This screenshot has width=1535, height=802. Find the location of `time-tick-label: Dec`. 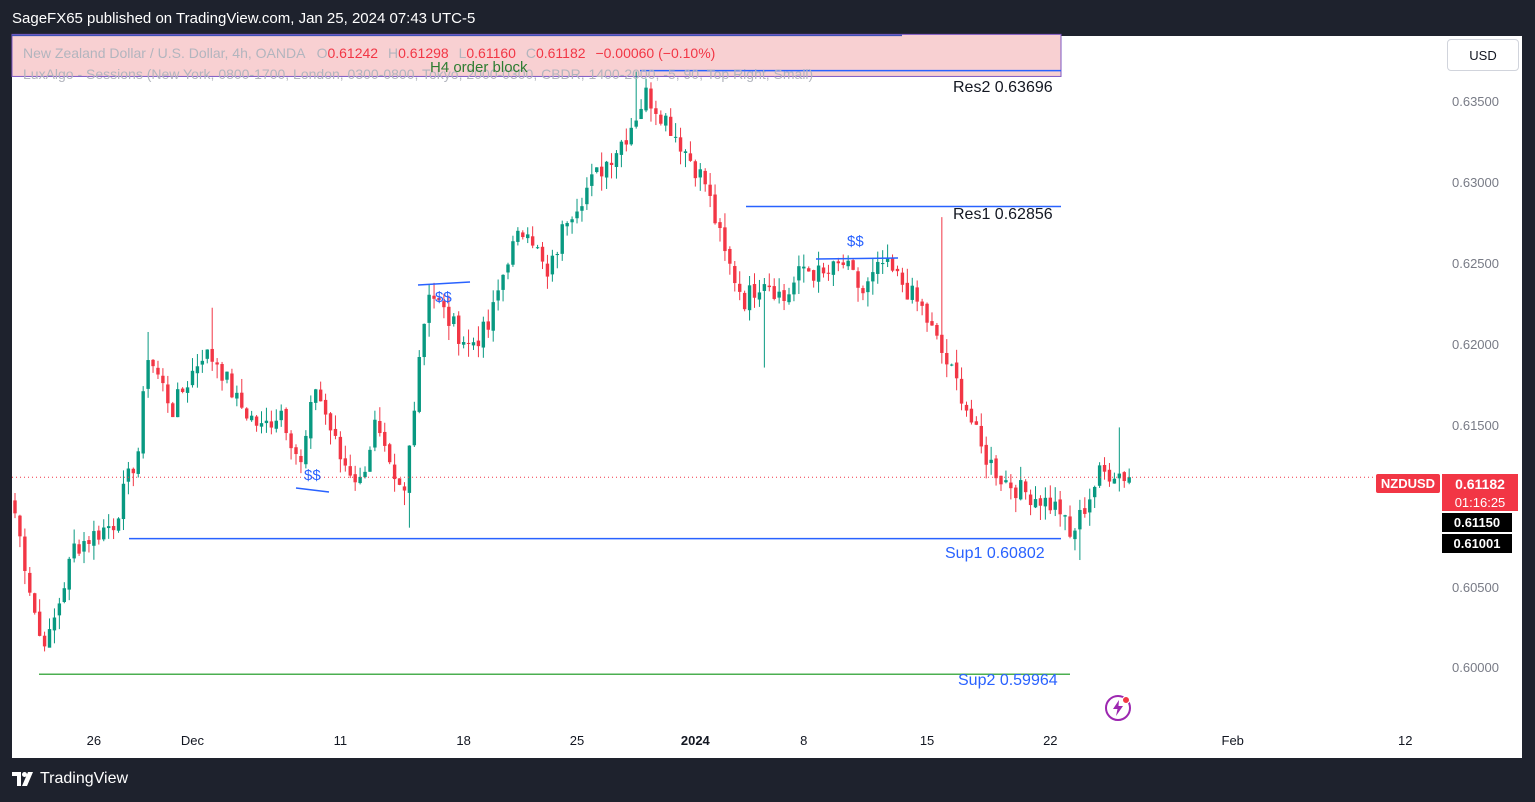

time-tick-label: Dec is located at coordinates (192, 740).